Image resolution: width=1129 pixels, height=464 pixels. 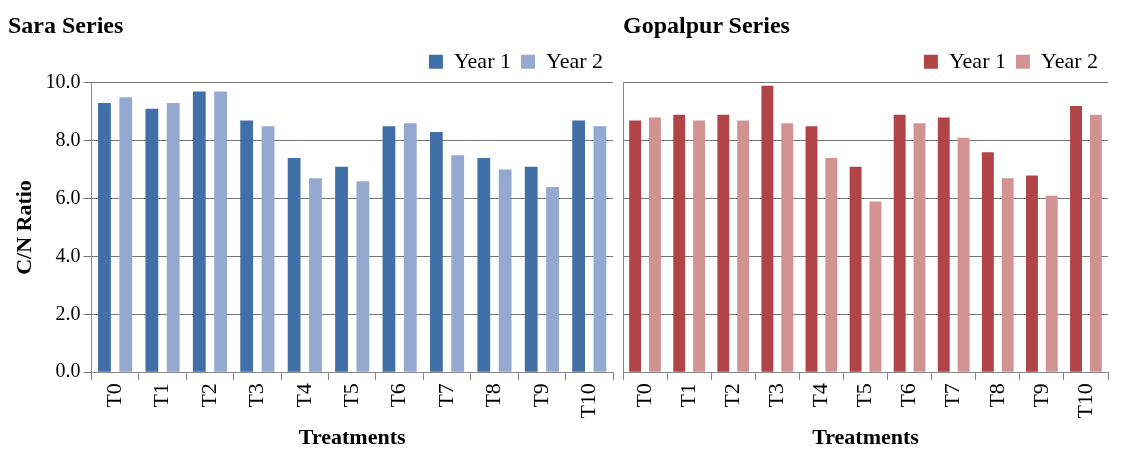 I want to click on y-tick-label: 0.0, so click(x=68, y=370).